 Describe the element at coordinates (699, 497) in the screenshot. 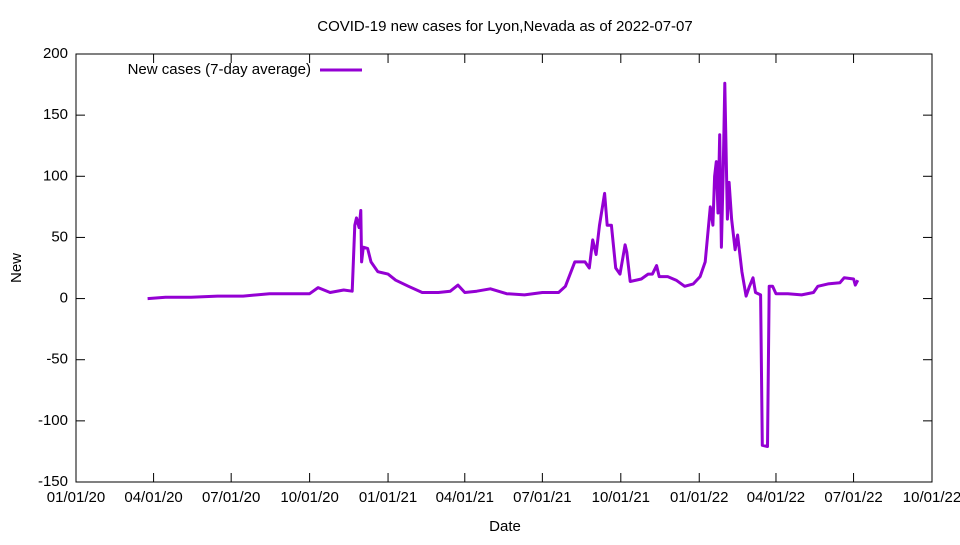

I see `x-tick-label: 01/01/22` at that location.